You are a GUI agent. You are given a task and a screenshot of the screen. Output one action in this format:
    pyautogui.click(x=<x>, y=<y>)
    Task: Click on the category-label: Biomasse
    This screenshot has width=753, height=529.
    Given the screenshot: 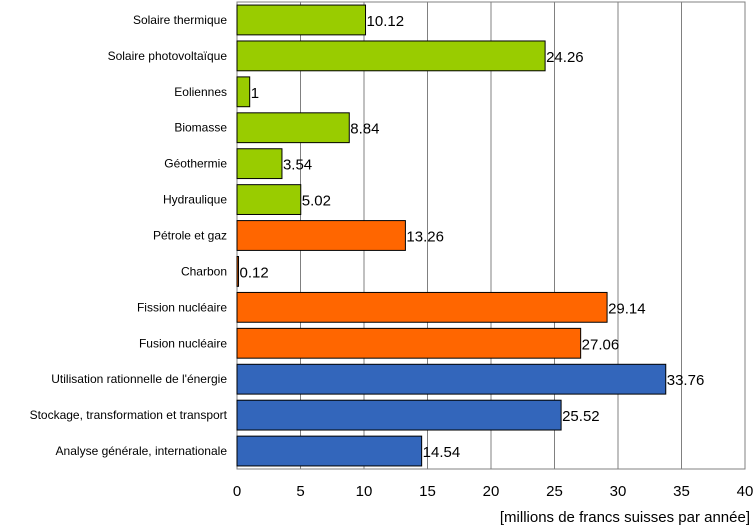 What is the action you would take?
    pyautogui.click(x=200, y=128)
    